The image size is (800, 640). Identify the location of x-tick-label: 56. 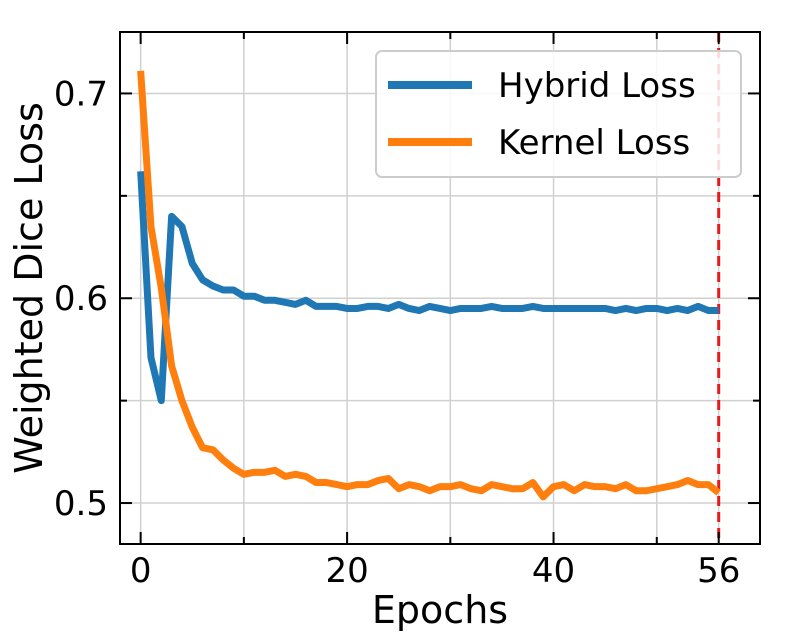
(718, 571).